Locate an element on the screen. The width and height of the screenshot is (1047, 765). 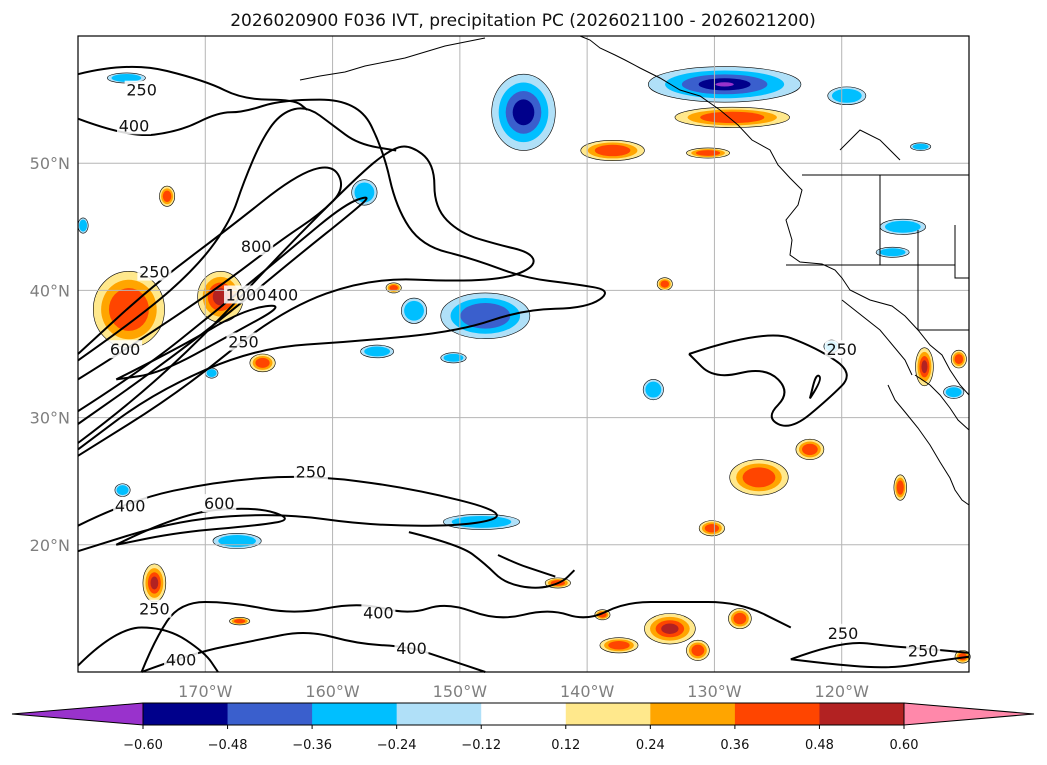
latitude-labels: 20°N 30°N 40°N 50°N is located at coordinates (50, 354).